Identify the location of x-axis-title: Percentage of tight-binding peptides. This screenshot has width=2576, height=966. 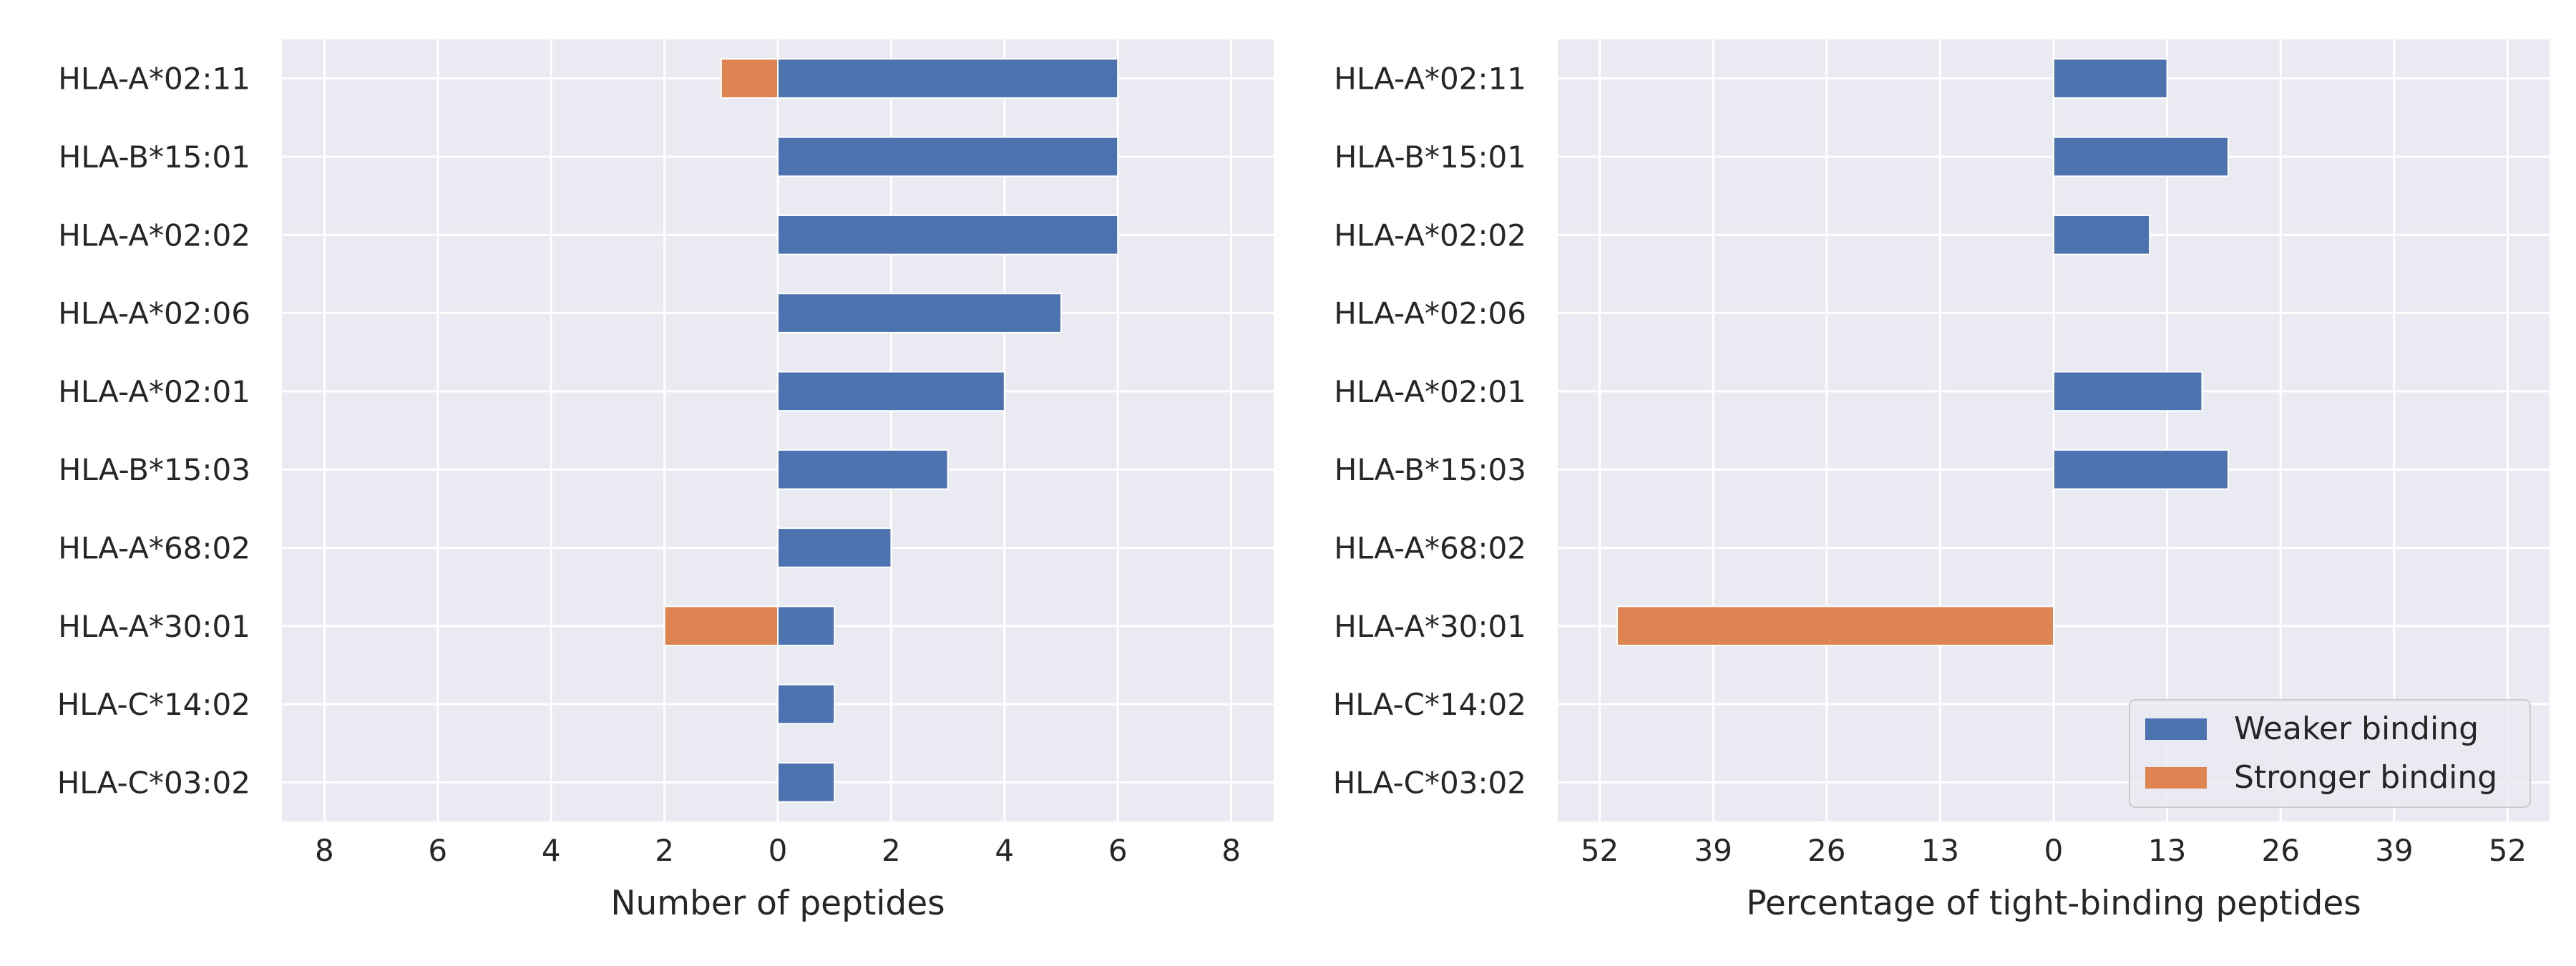
(2053, 903).